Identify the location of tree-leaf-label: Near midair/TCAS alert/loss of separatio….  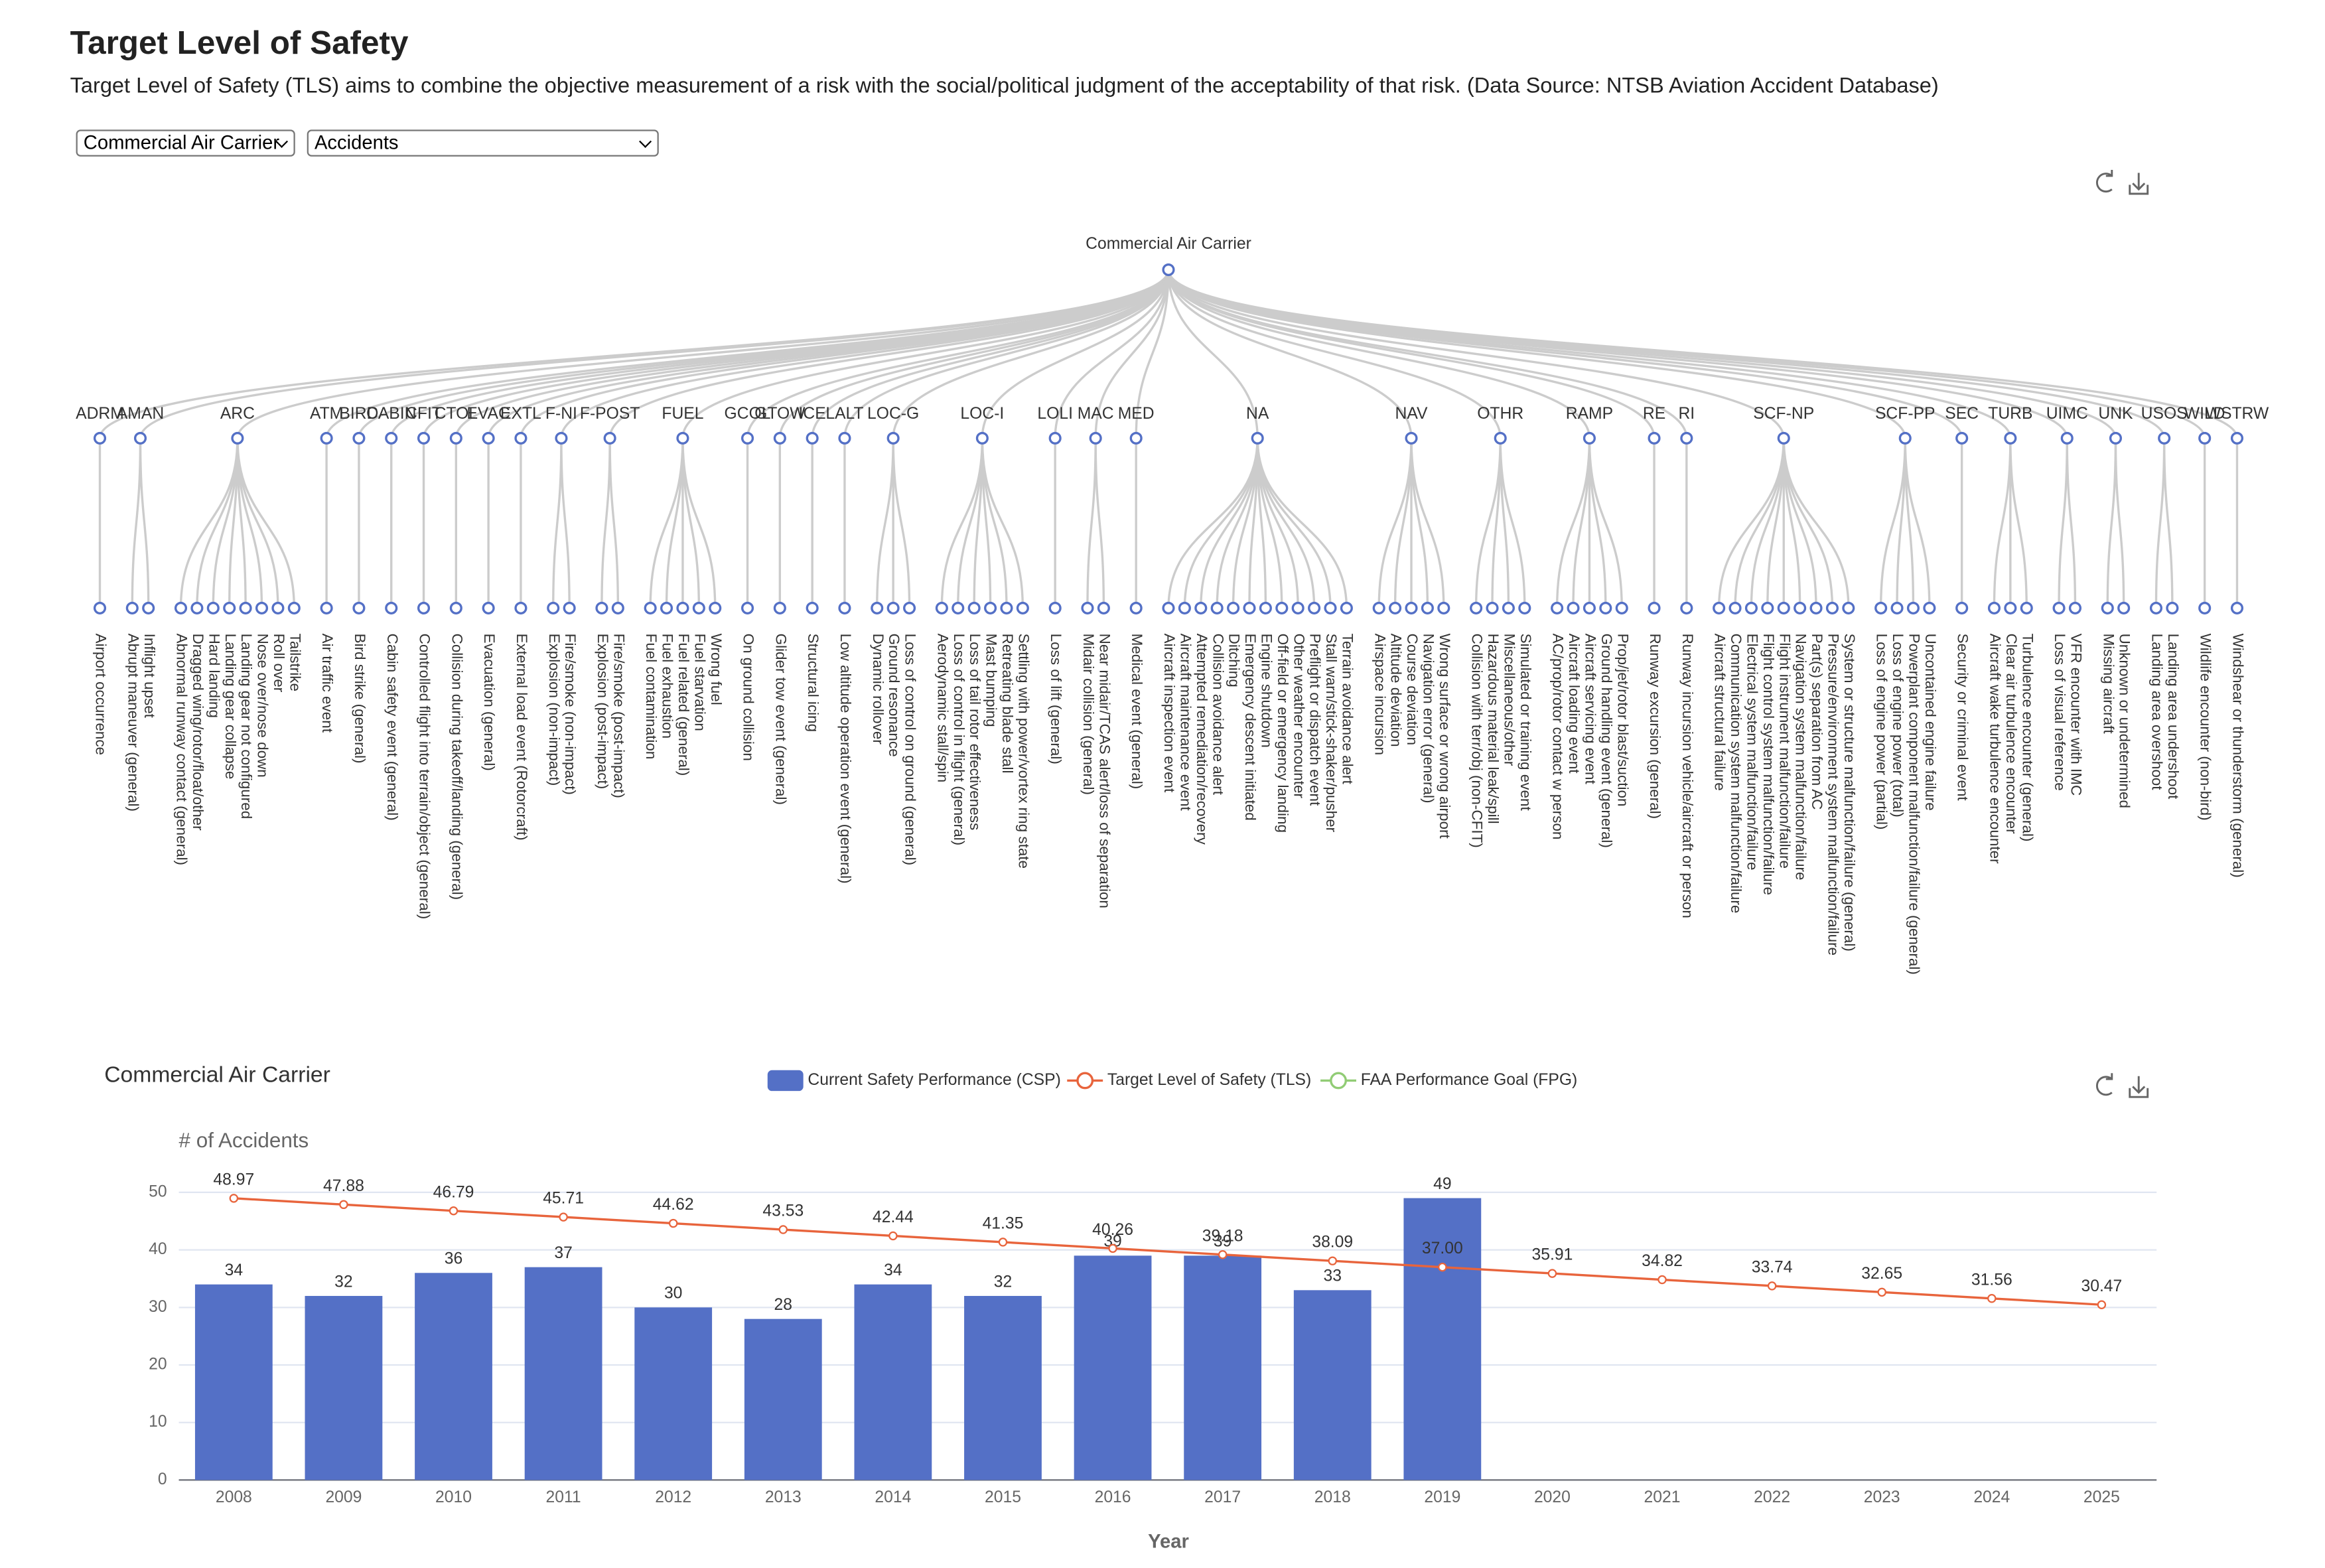
(1104, 771).